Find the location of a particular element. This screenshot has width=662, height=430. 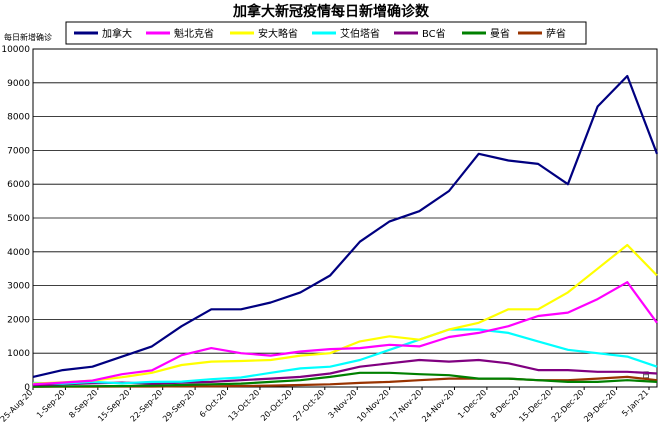

legend-label: 艾伯塔省 is located at coordinates (360, 33).